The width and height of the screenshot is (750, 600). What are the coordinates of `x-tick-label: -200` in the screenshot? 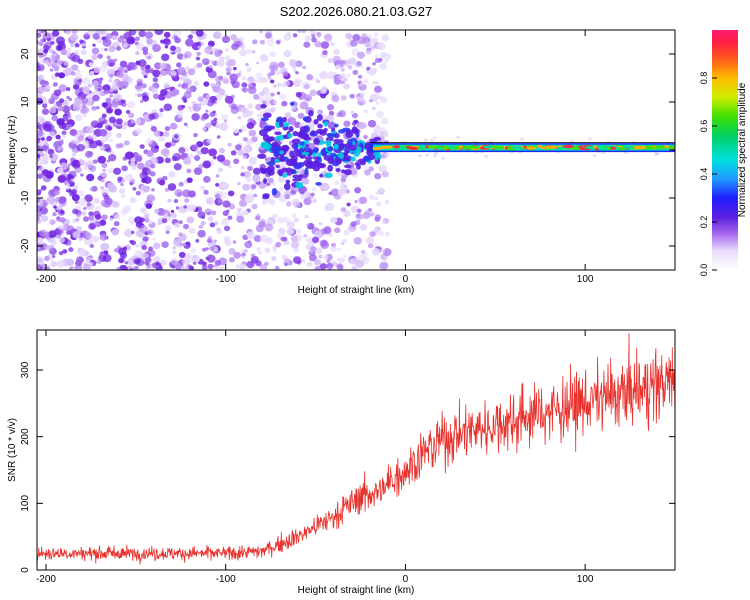 It's located at (46, 279).